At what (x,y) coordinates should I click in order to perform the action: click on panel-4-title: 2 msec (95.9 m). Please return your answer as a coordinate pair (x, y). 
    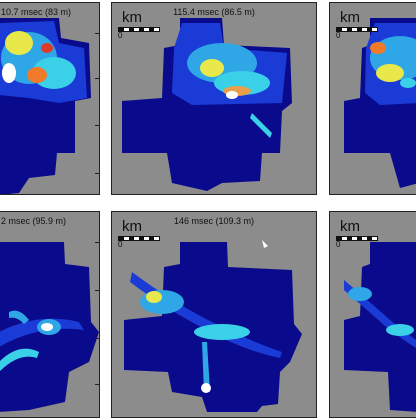
    Looking at the image, I should click on (34, 221).